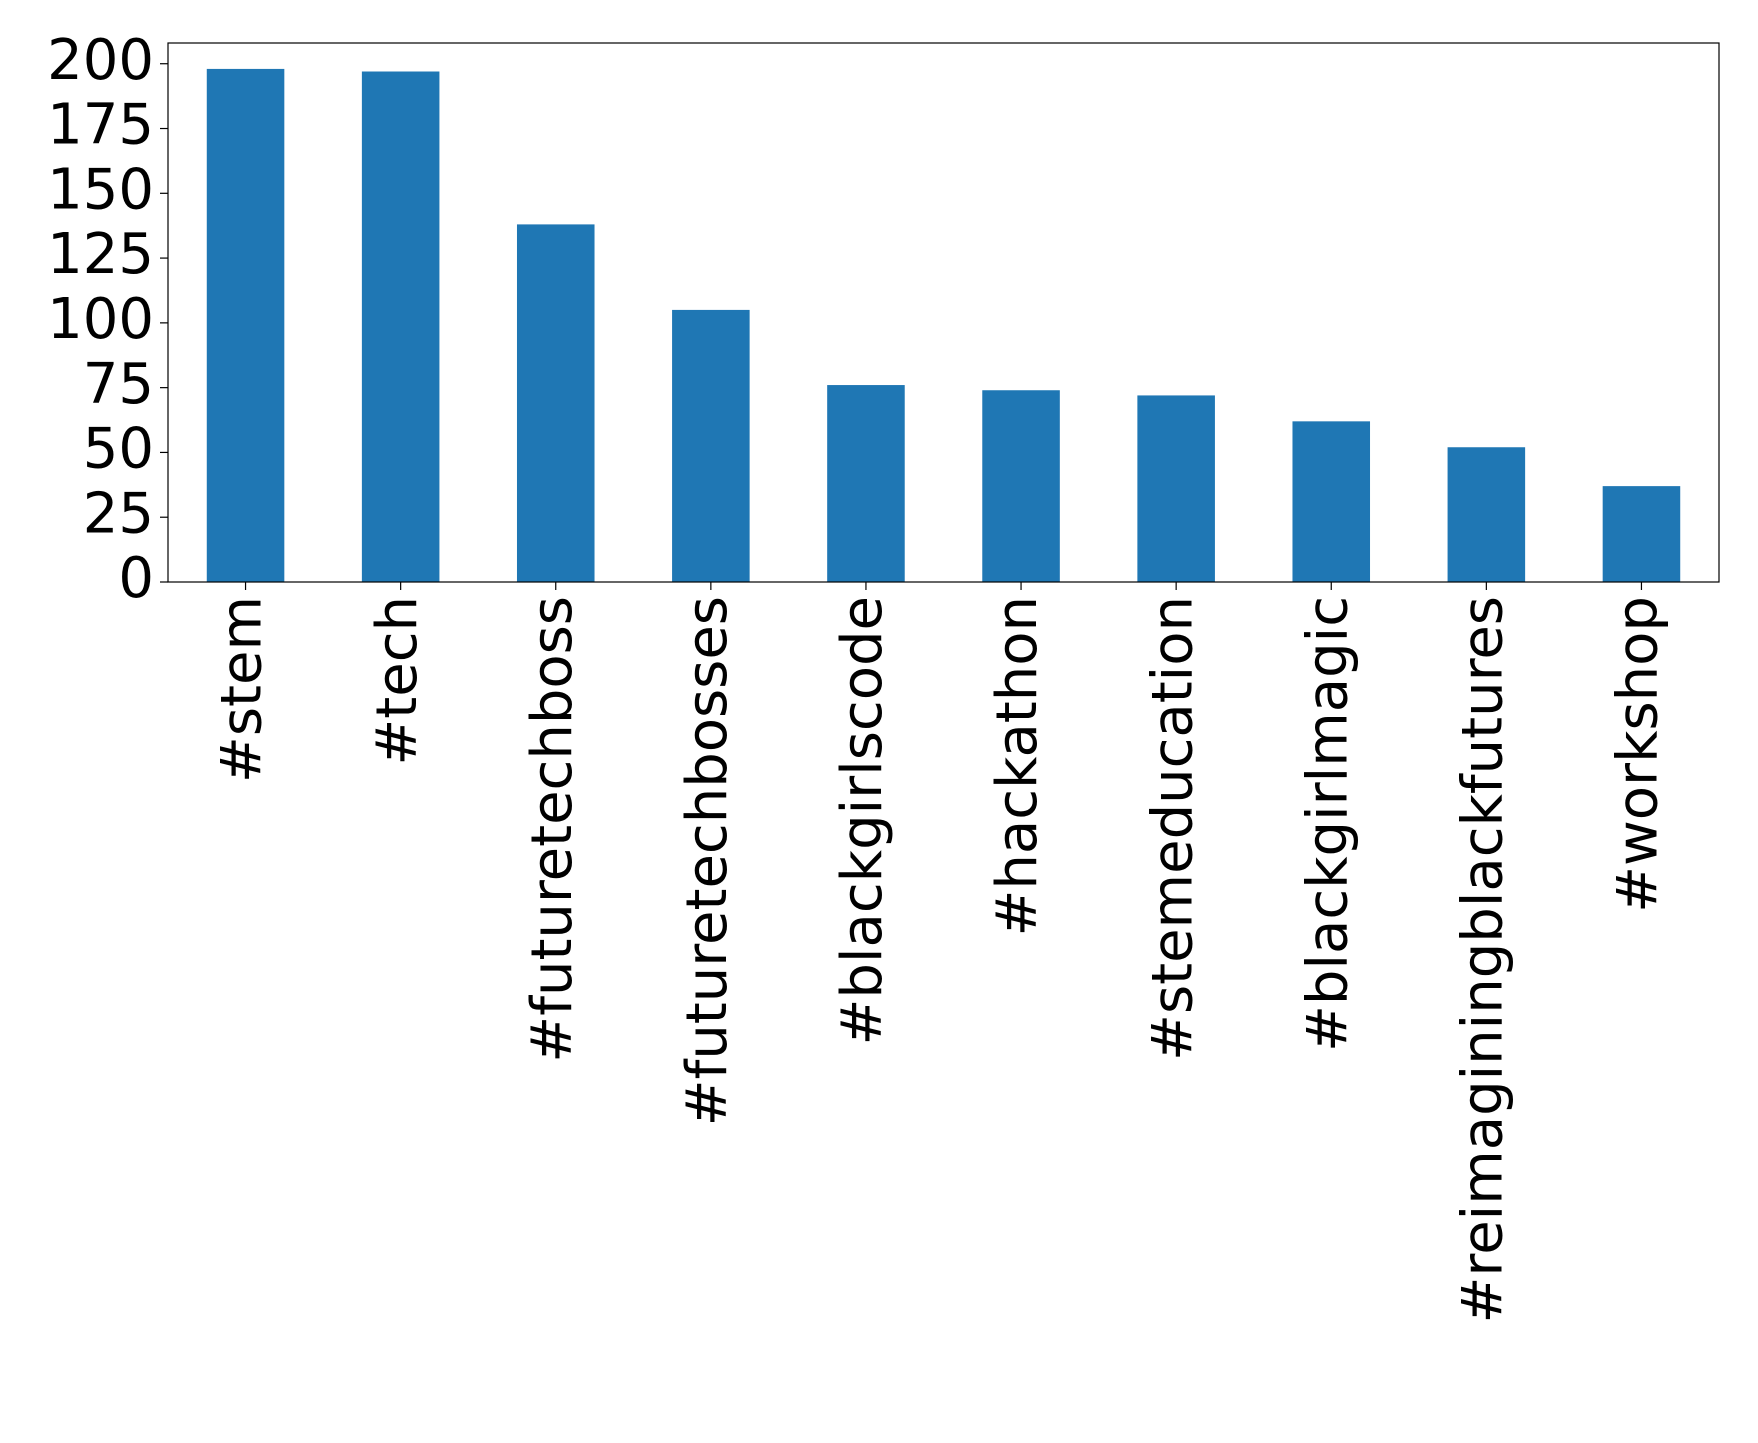  I want to click on y-tick-label: 50, so click(118, 449).